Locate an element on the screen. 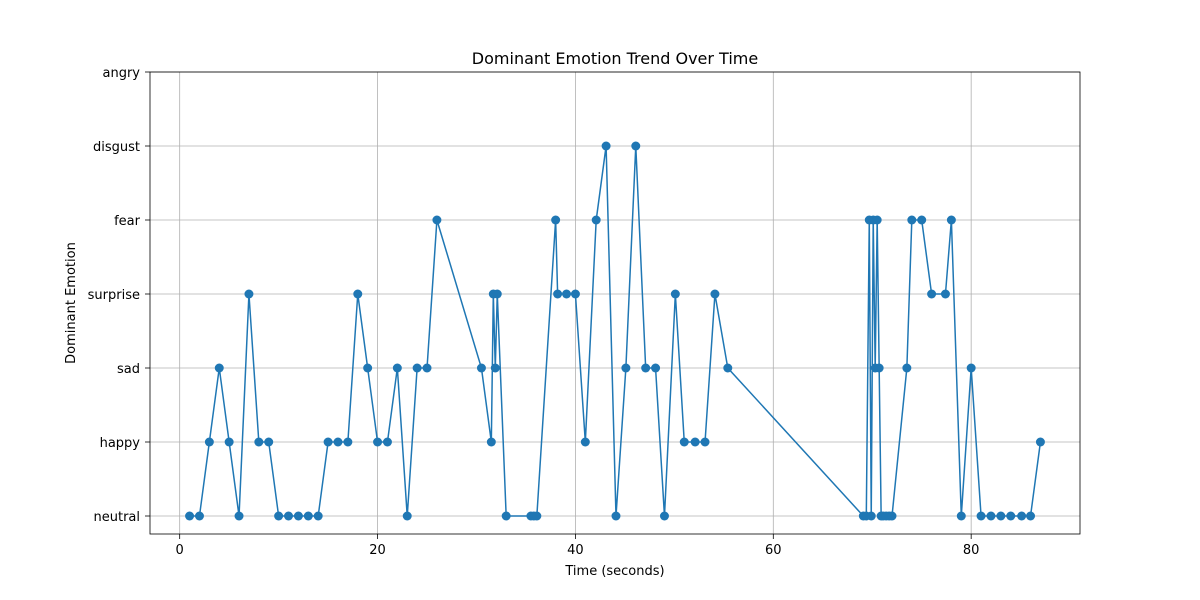  y-axis-label: Dominant Emotion is located at coordinates (71, 303).